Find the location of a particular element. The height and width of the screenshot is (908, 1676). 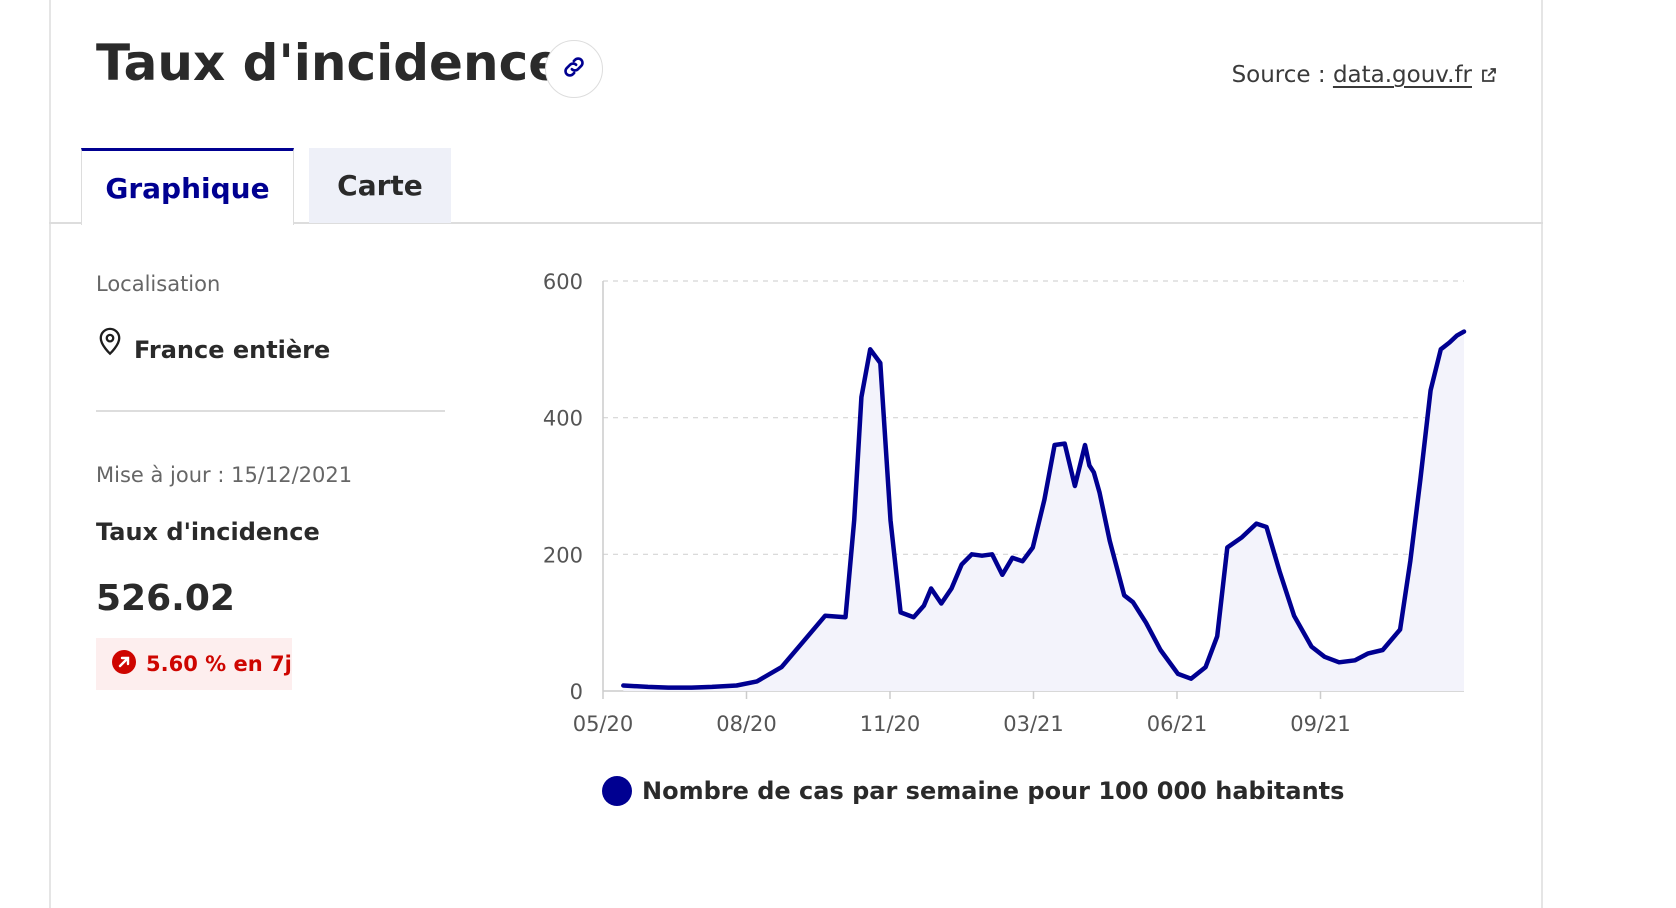

tab-graphique-label: Graphique is located at coordinates (187, 188).